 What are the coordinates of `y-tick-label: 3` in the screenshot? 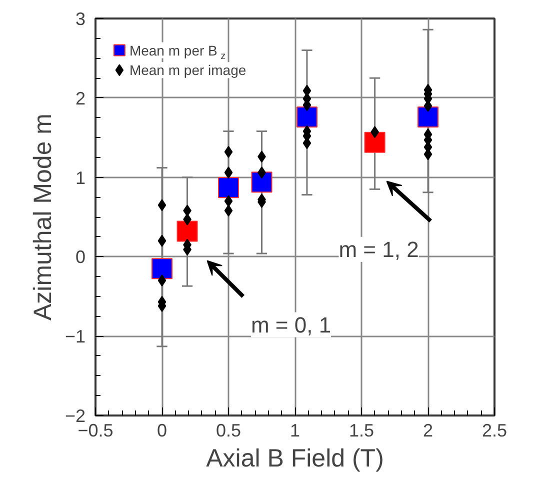 It's located at (80, 19).